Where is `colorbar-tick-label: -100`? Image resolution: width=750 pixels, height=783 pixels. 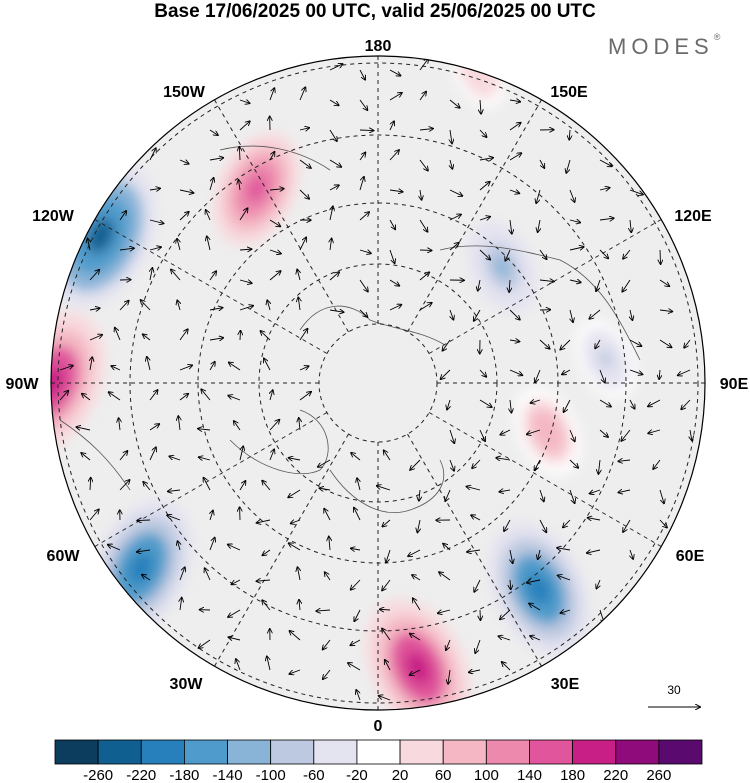
colorbar-tick-label: -100 is located at coordinates (271, 775).